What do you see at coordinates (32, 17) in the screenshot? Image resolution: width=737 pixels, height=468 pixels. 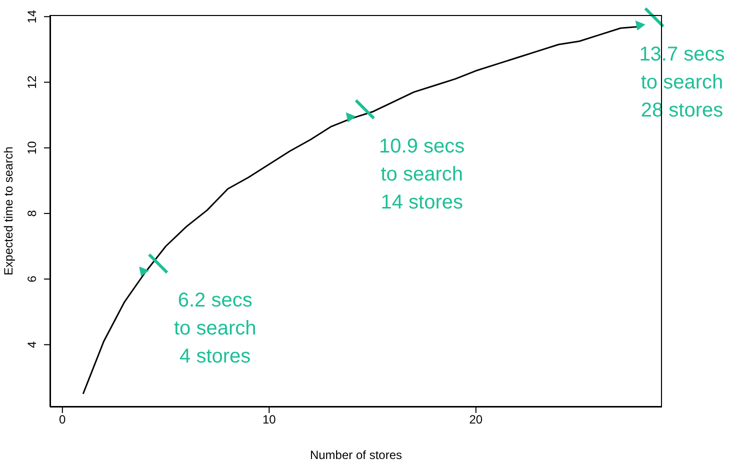 I see `y-tick-label: 14` at bounding box center [32, 17].